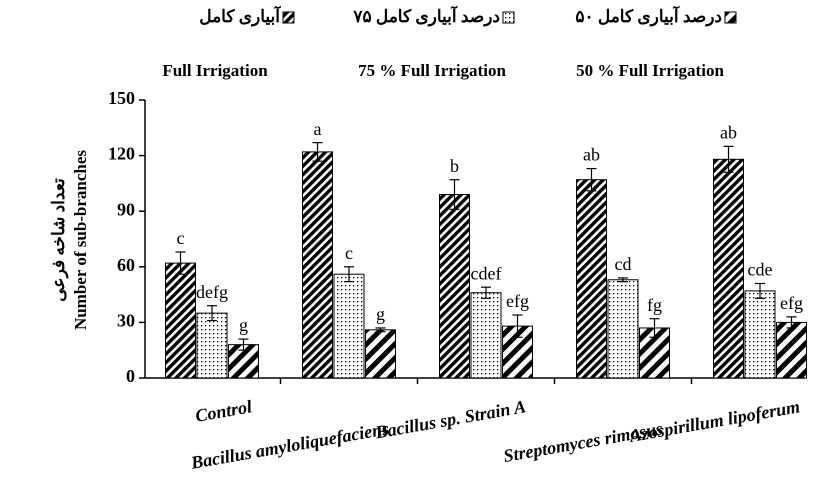 The height and width of the screenshot is (486, 815). Describe the element at coordinates (654, 305) in the screenshot. I see `significance-label: fg` at that location.